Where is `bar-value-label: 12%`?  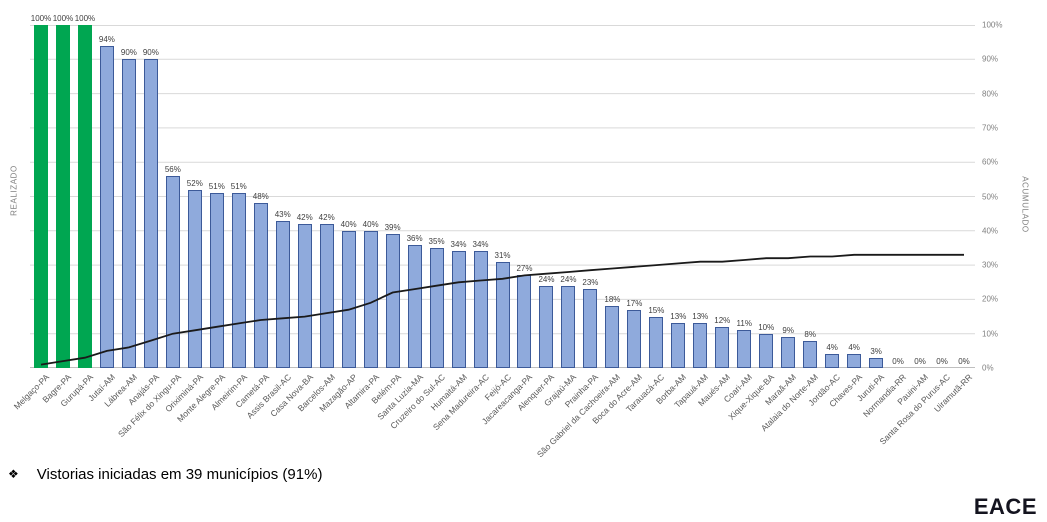
bar-value-label: 12% is located at coordinates (722, 320).